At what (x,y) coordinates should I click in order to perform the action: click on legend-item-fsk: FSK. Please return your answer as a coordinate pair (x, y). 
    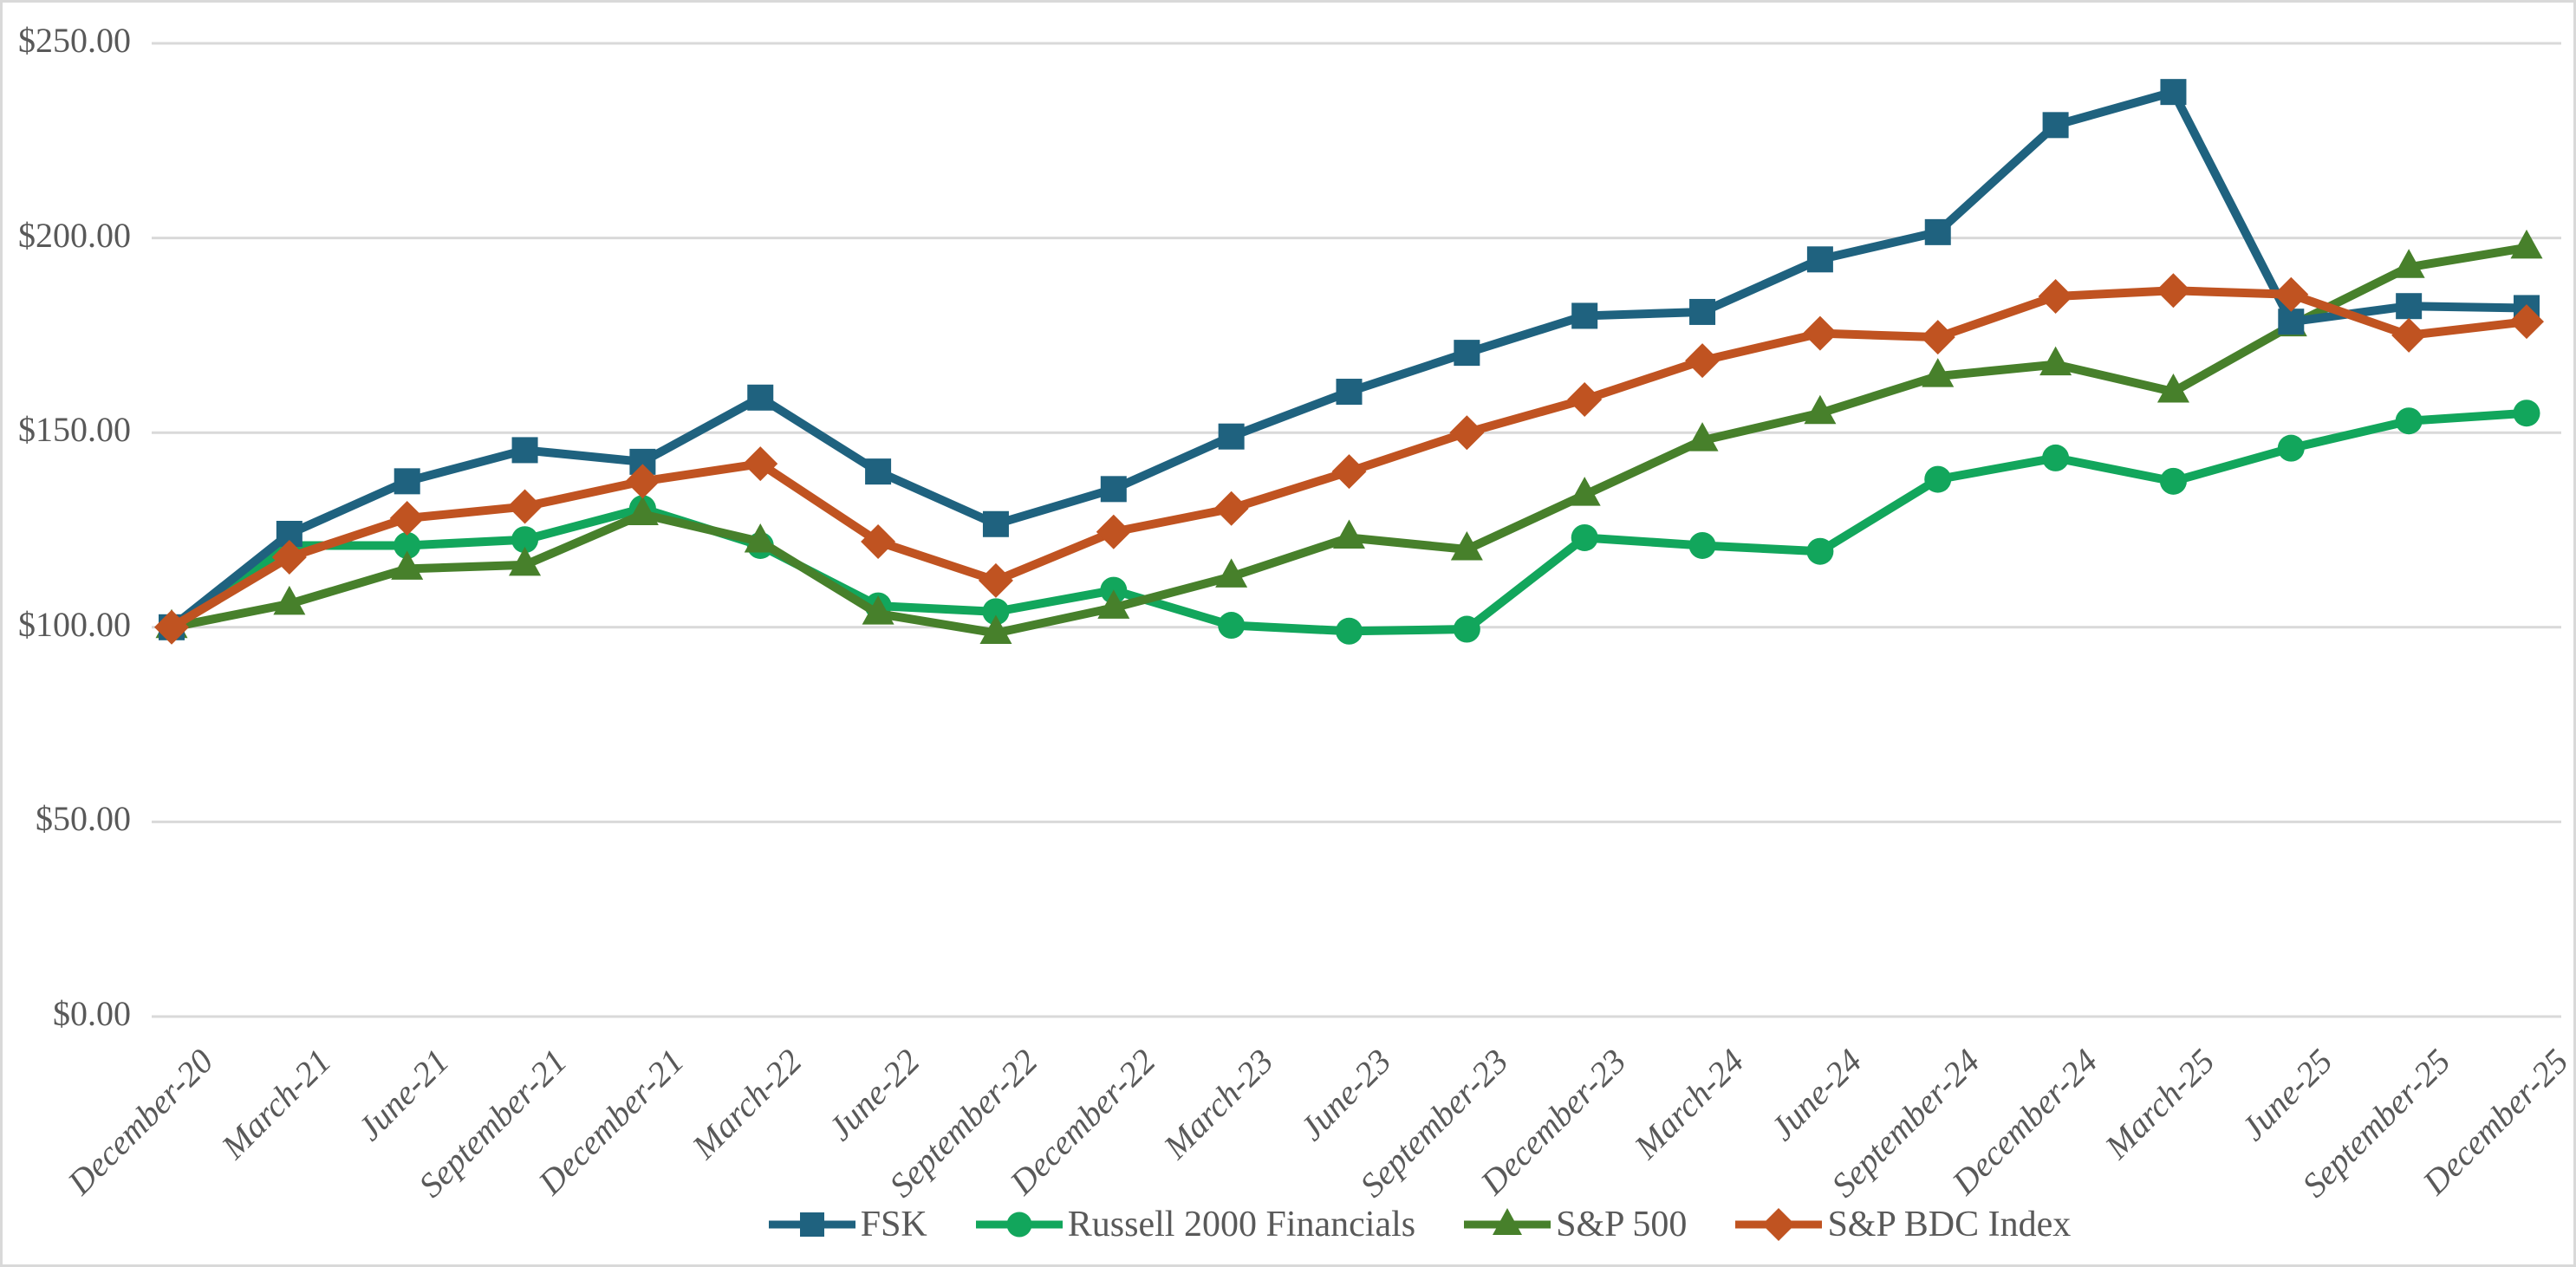
    Looking at the image, I should click on (847, 1224).